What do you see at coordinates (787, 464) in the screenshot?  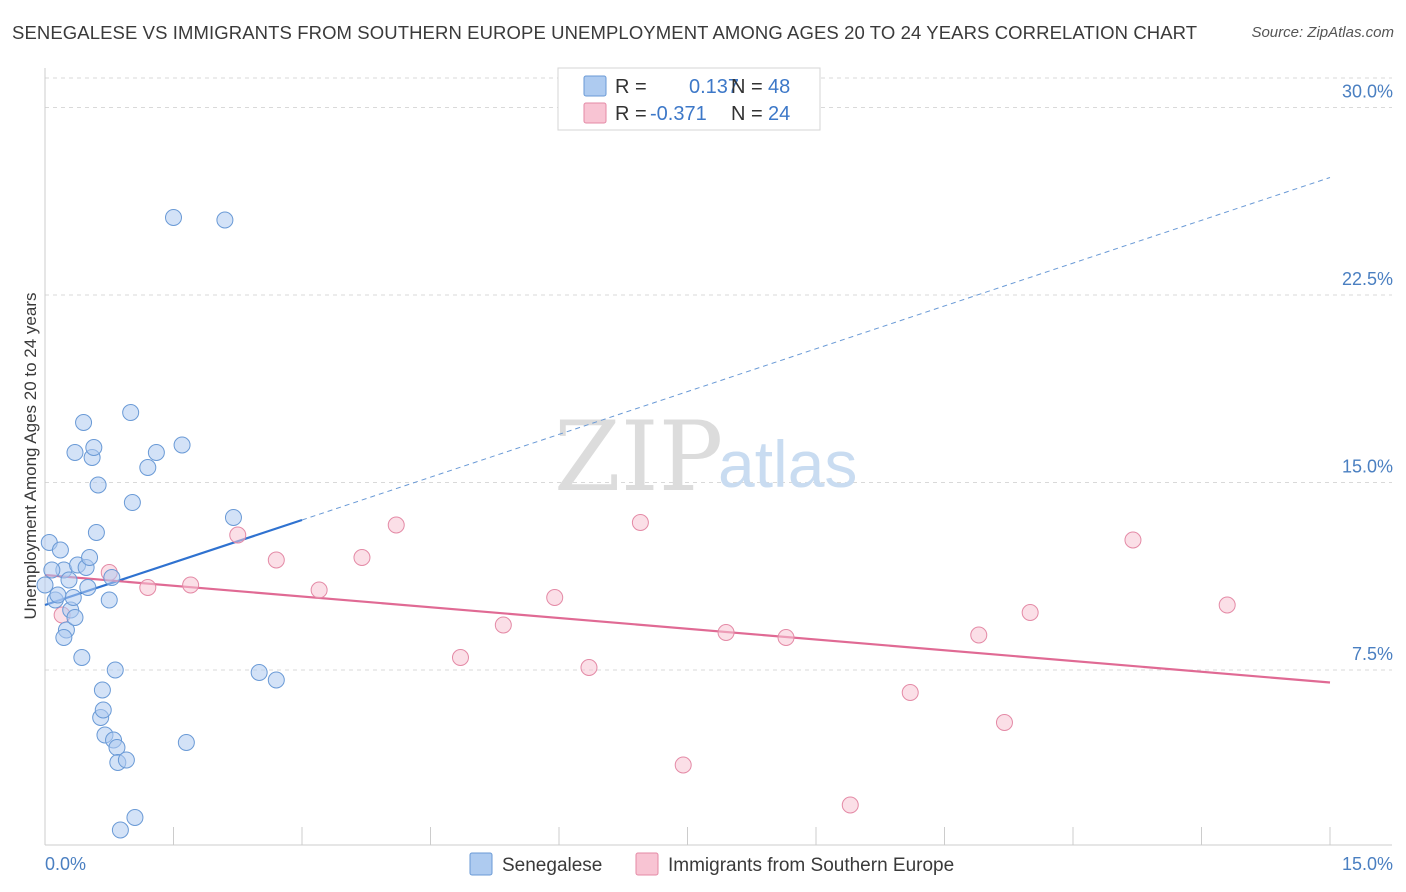 I see `watermark-atlas: atlas` at bounding box center [787, 464].